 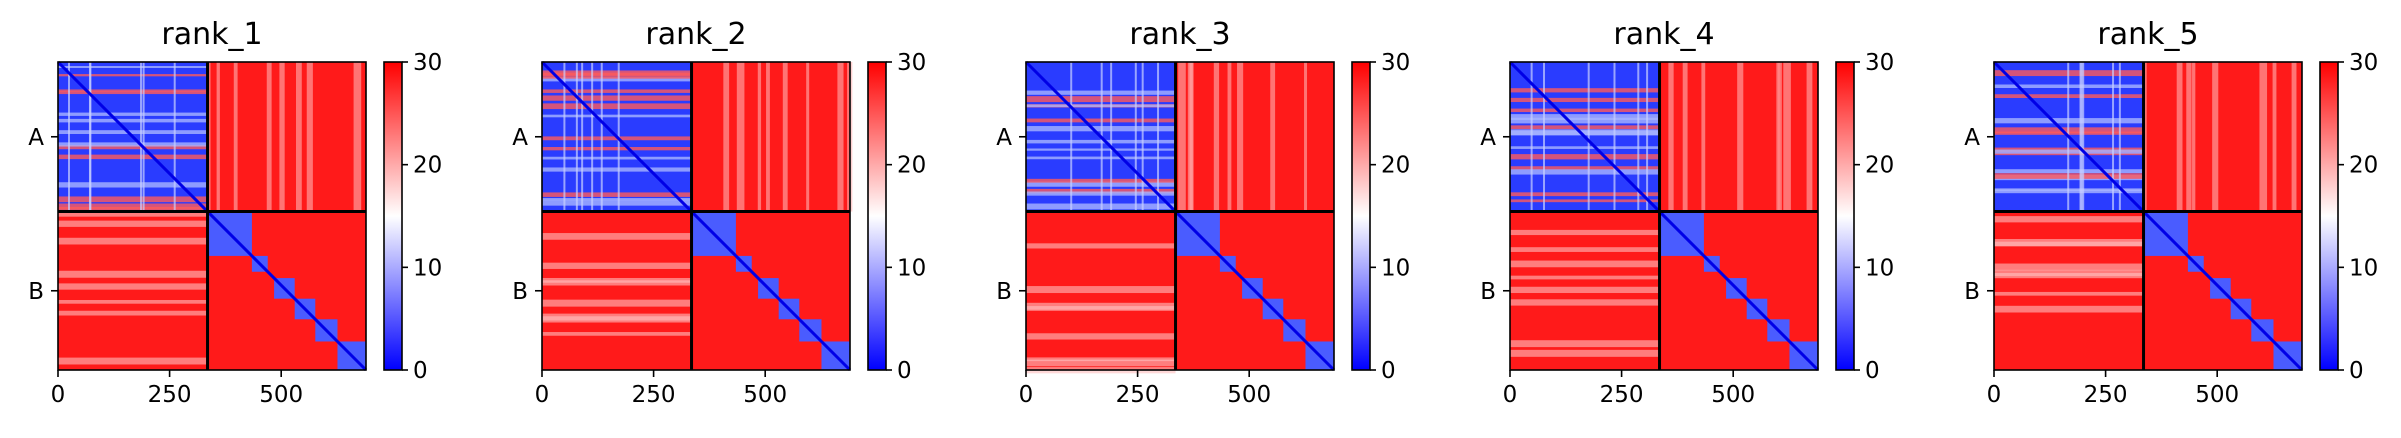 I want to click on panel-title: rank_2, so click(x=695, y=34).